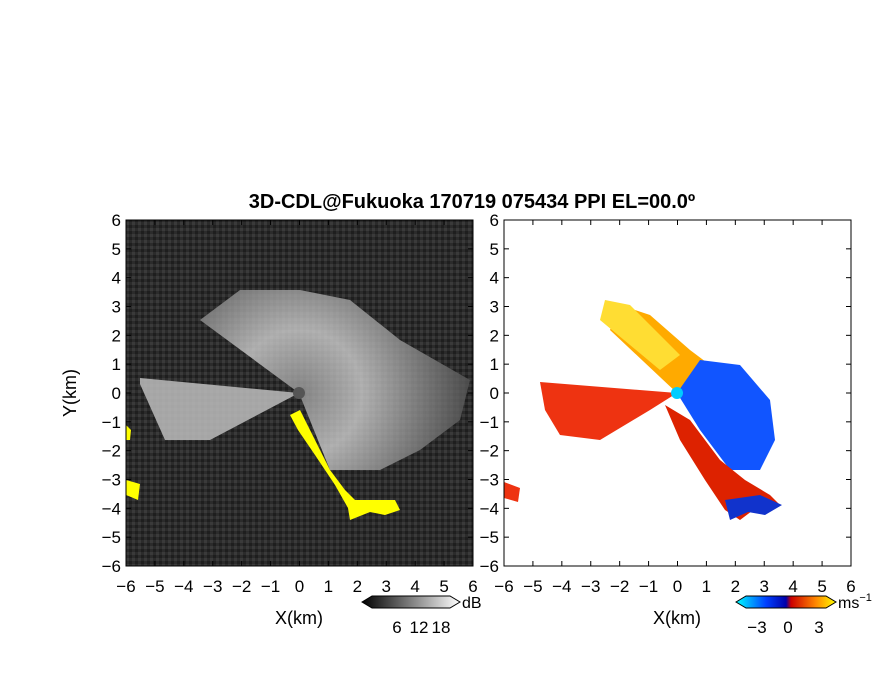 The height and width of the screenshot is (680, 880). Describe the element at coordinates (219, 409) in the screenshot. I see `left-fan-west` at that location.